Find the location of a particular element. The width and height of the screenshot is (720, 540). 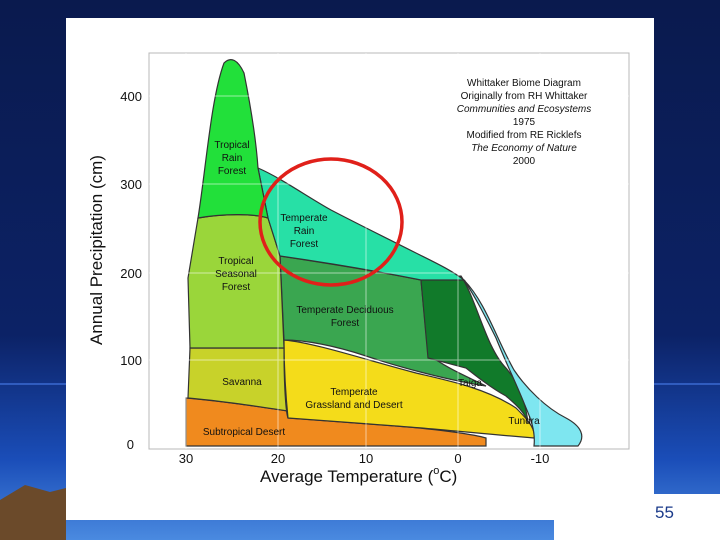

label-tropical-seasonal-forest-1: Tropical is located at coordinates (235, 261).